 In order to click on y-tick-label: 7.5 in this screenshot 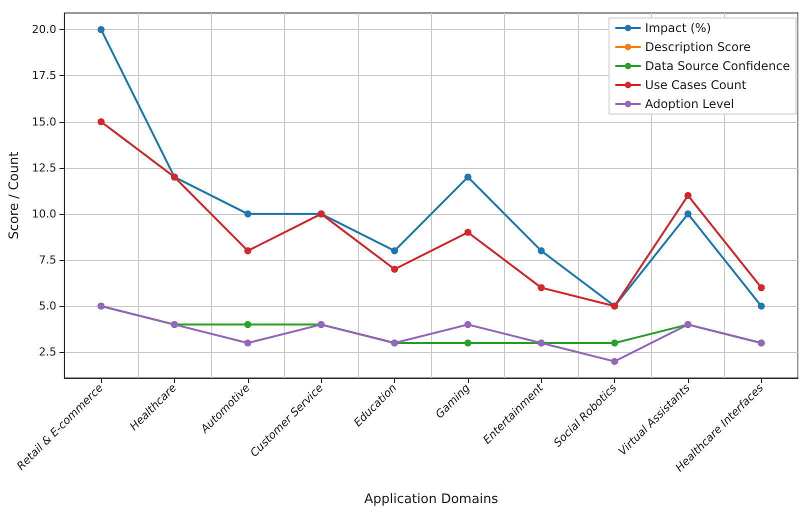, I will do `click(47, 260)`.